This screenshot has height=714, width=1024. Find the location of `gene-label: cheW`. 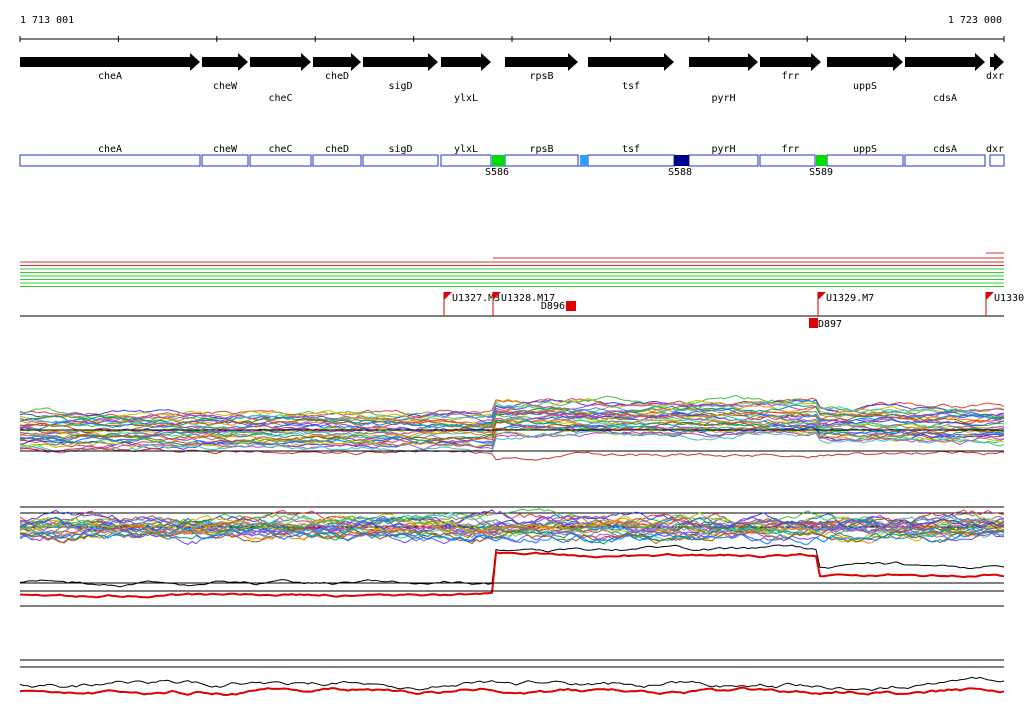

gene-label: cheW is located at coordinates (225, 86).